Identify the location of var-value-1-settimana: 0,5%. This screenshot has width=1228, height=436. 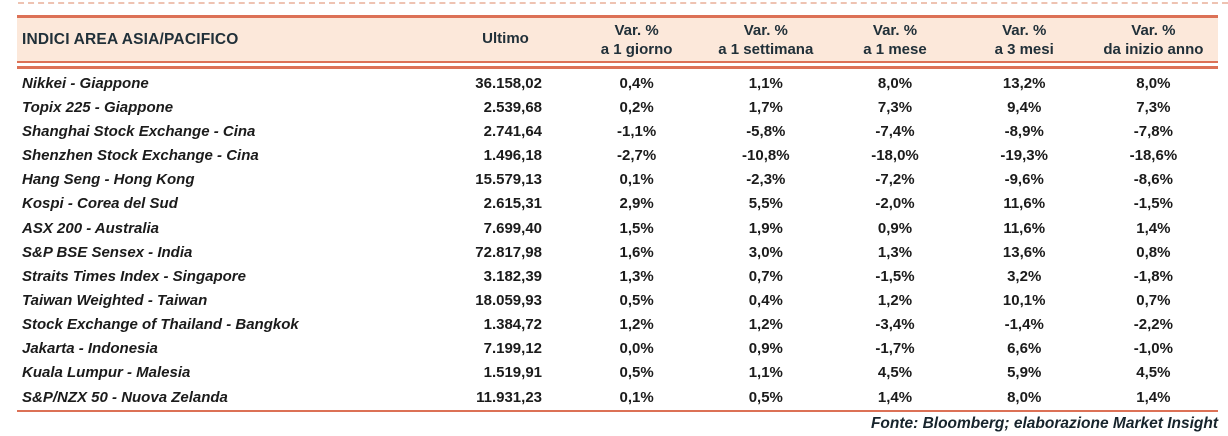
(765, 397).